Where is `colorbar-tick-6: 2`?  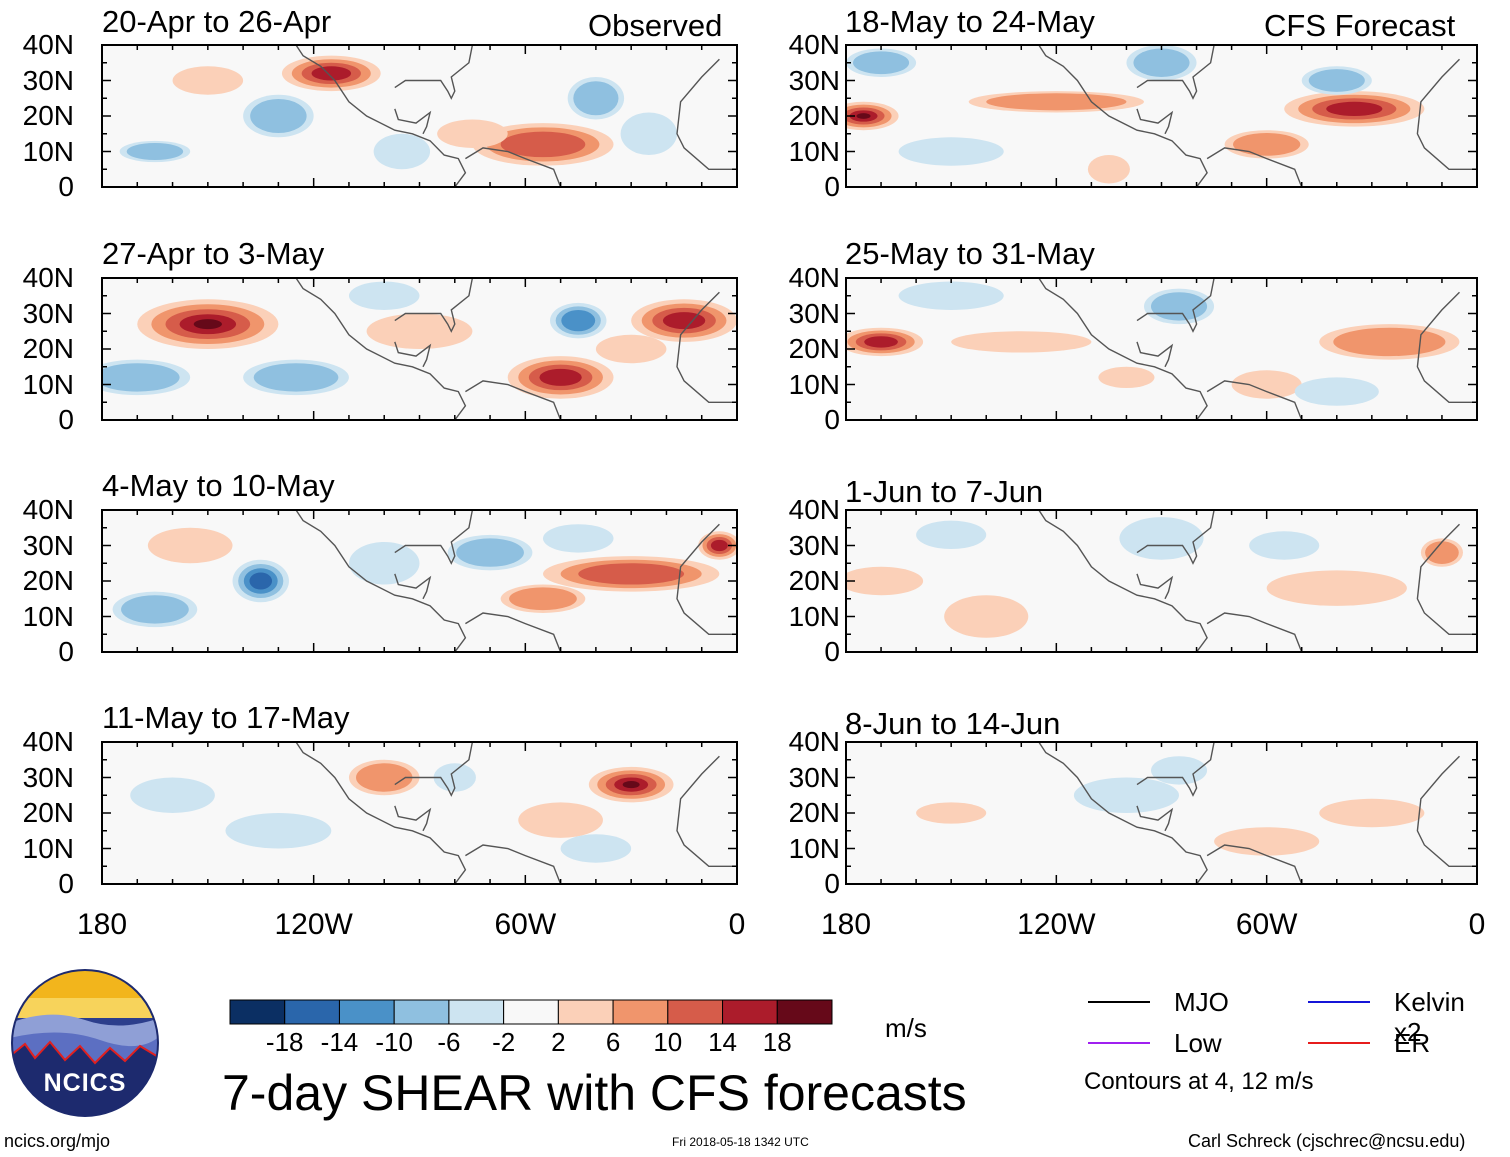
colorbar-tick-6: 2 is located at coordinates (558, 1042).